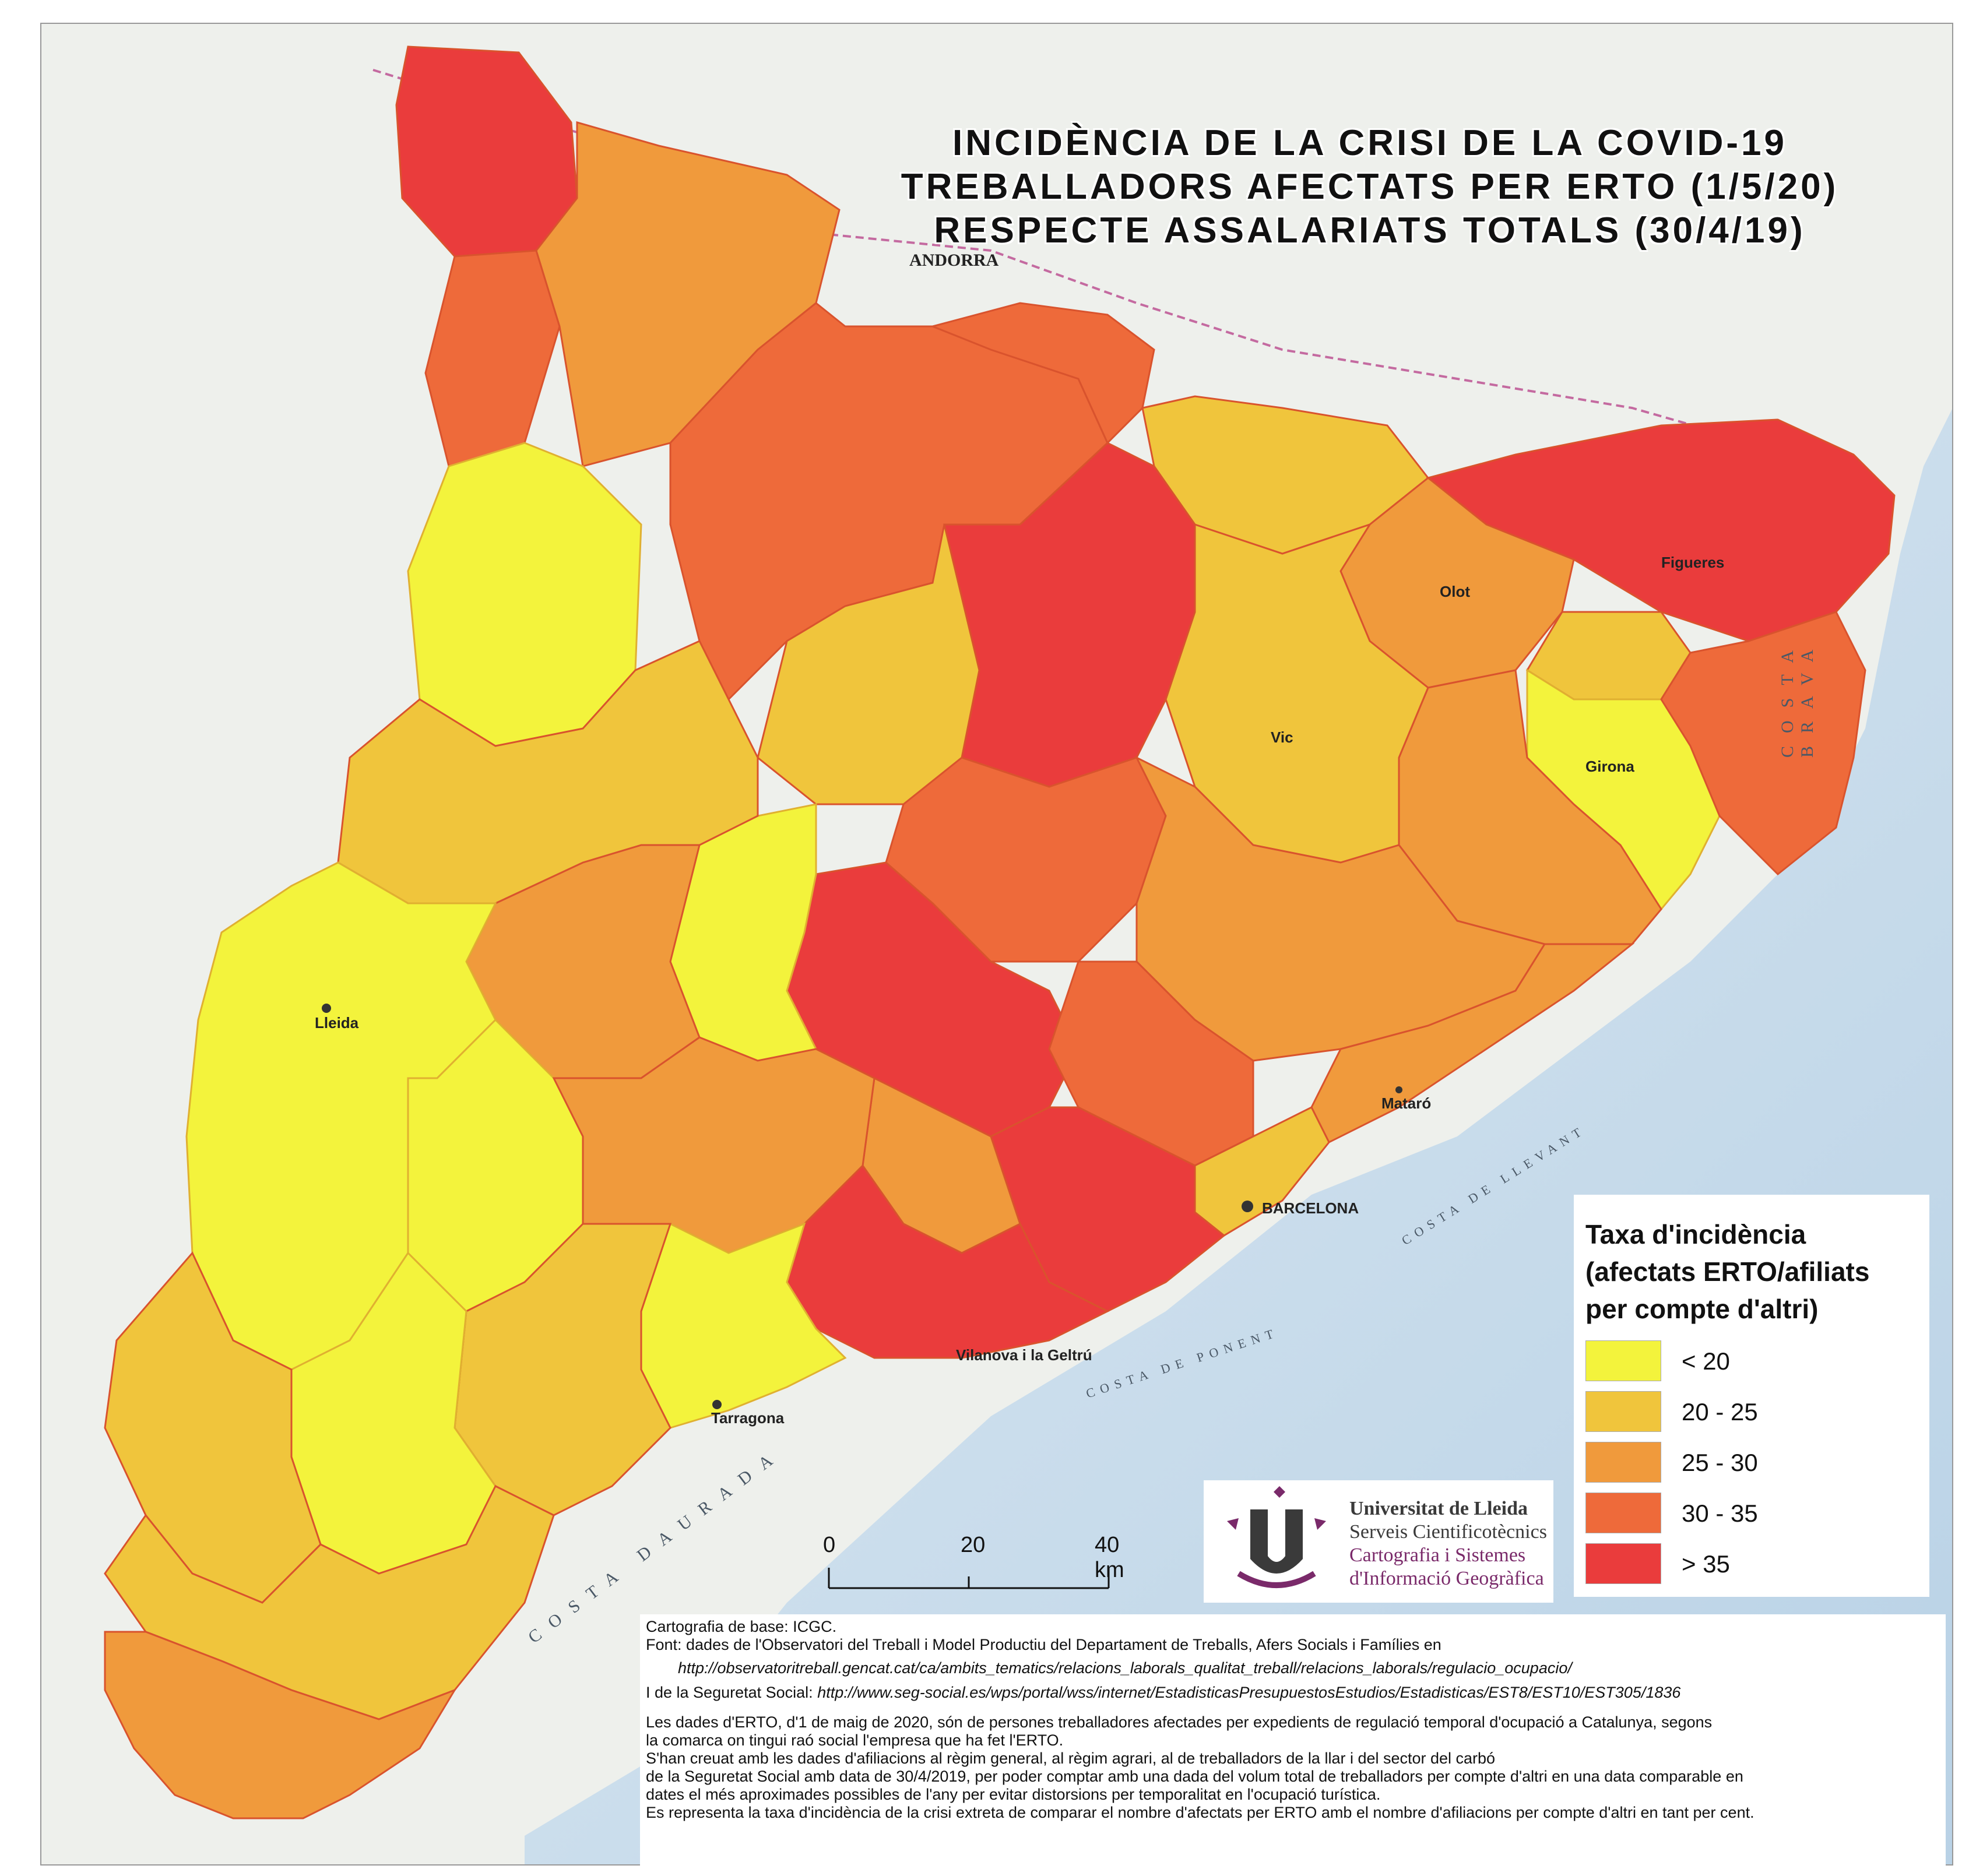  What do you see at coordinates (1706, 1361) in the screenshot?
I see `legend-label: < 20` at bounding box center [1706, 1361].